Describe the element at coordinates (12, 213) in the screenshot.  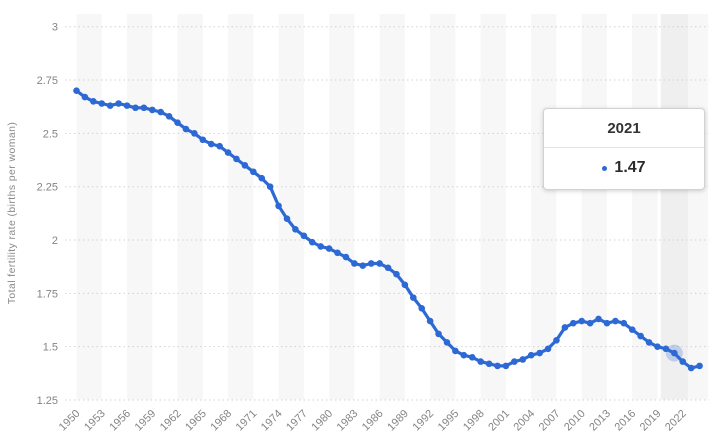
I see `y-axis-title: Total fertility rate (births per woman)` at that location.